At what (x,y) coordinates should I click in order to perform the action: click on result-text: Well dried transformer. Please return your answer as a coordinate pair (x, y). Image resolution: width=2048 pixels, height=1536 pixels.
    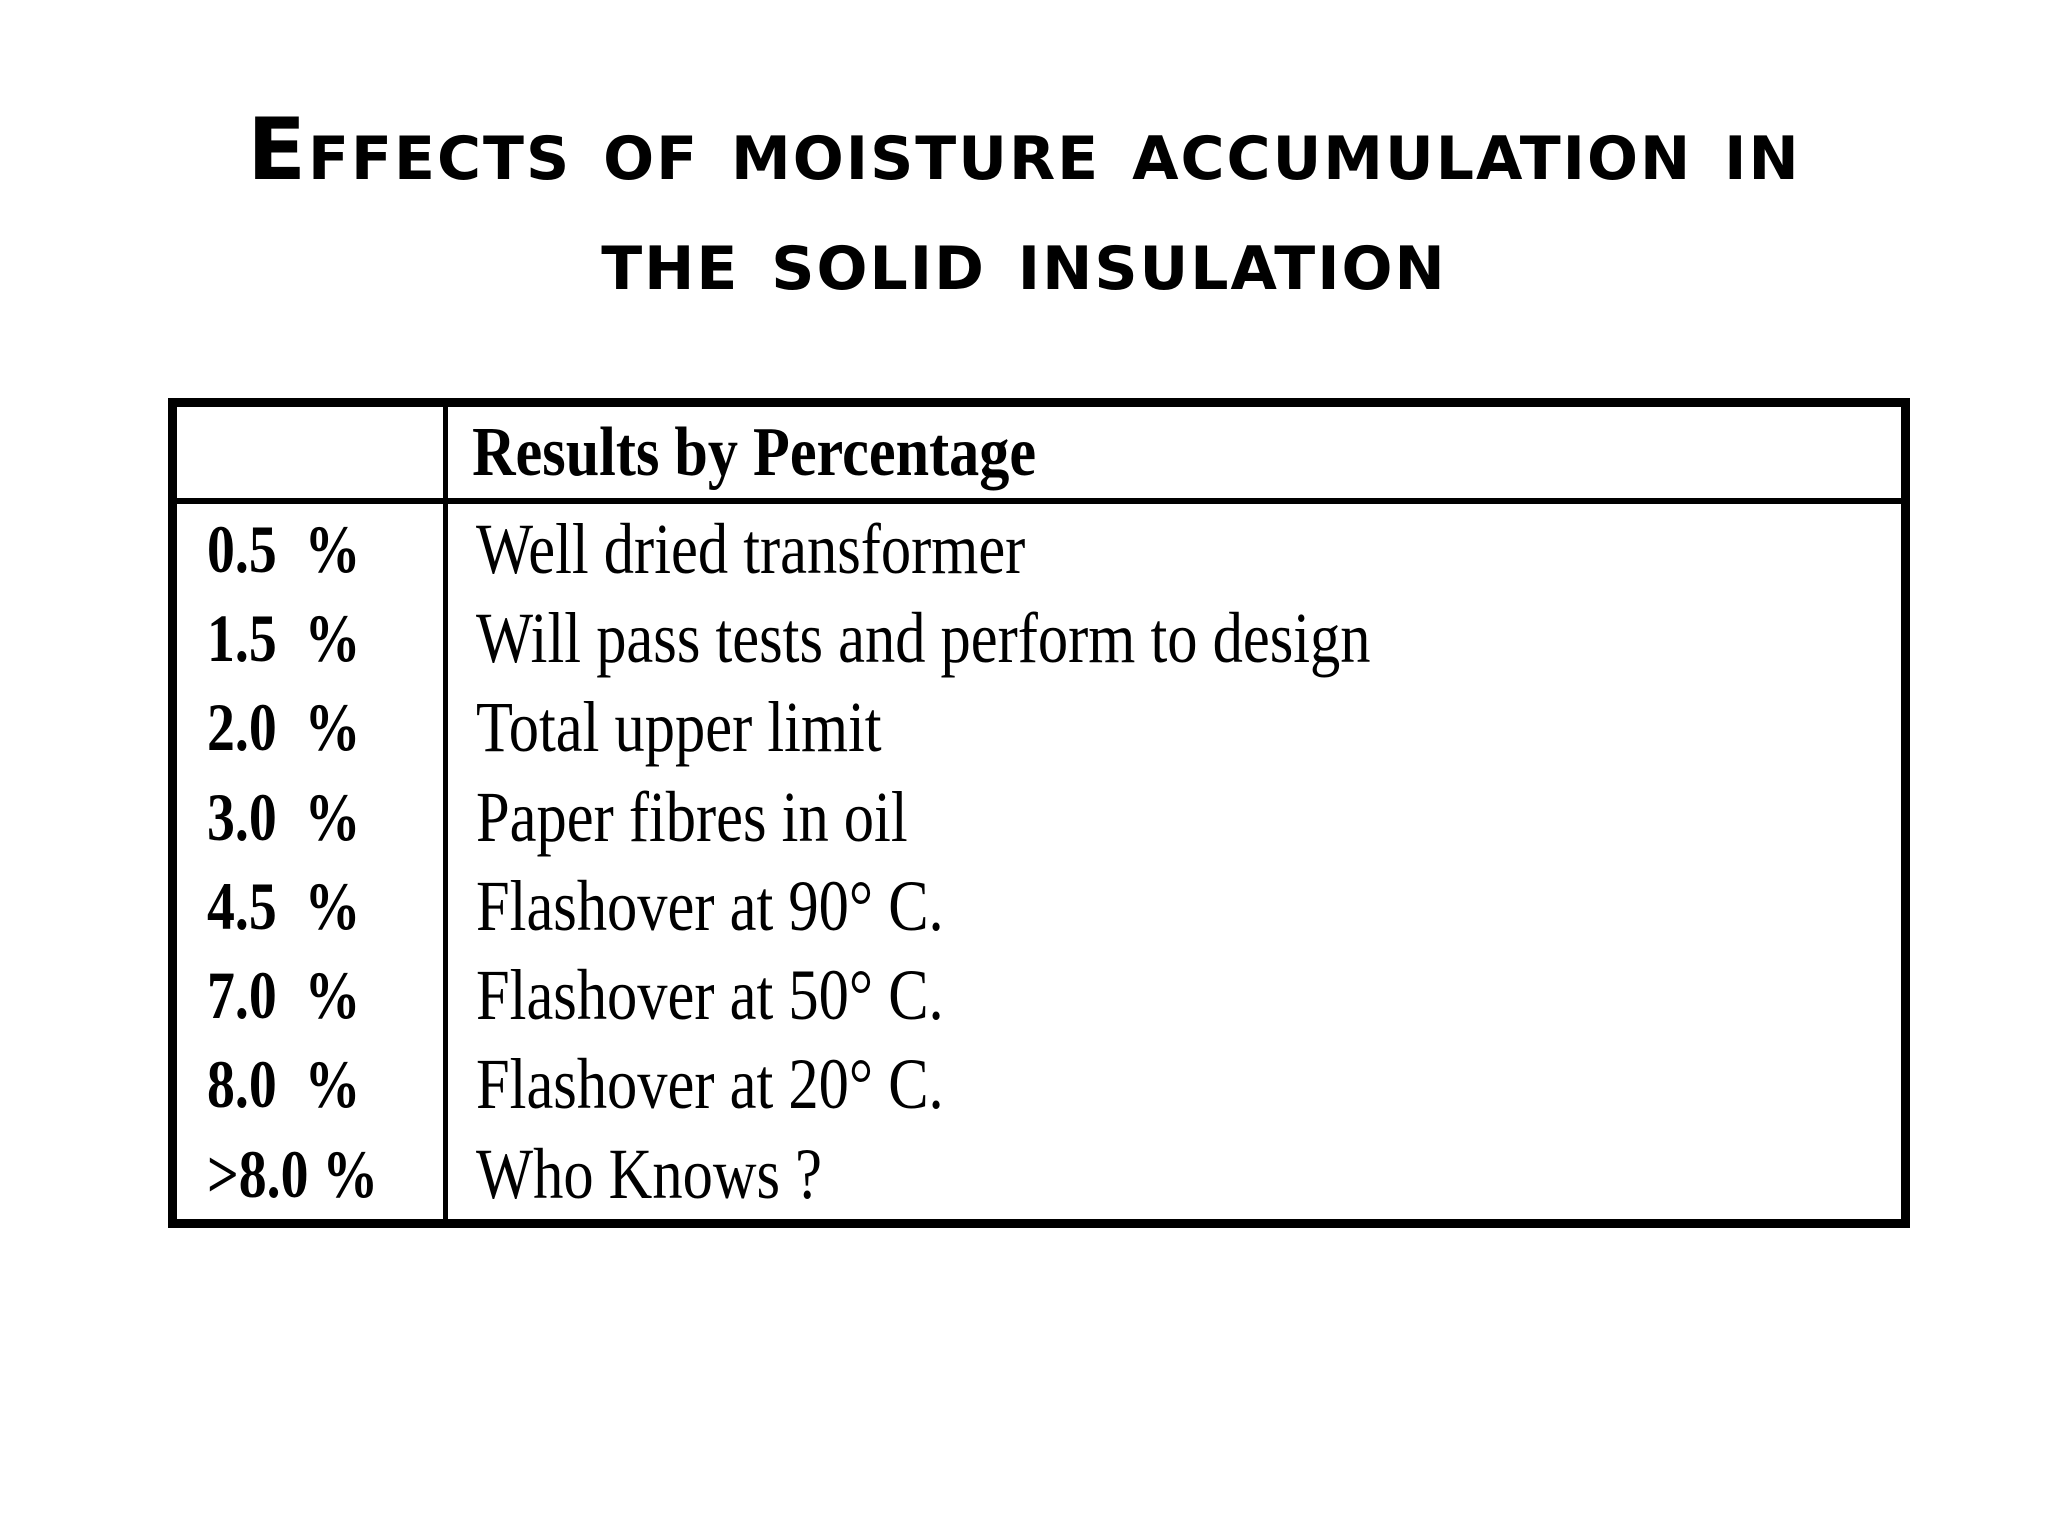
    Looking at the image, I should click on (750, 548).